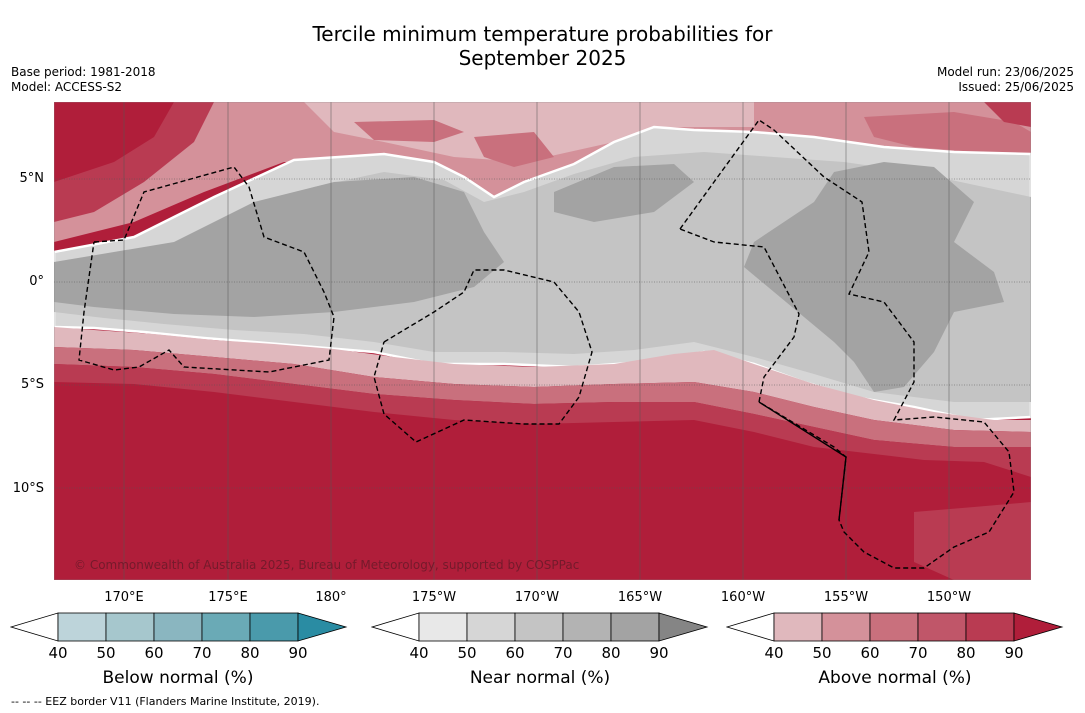 This screenshot has width=1085, height=713. Describe the element at coordinates (67, 87) in the screenshot. I see `model-name: Model: ACCESS-S2` at that location.